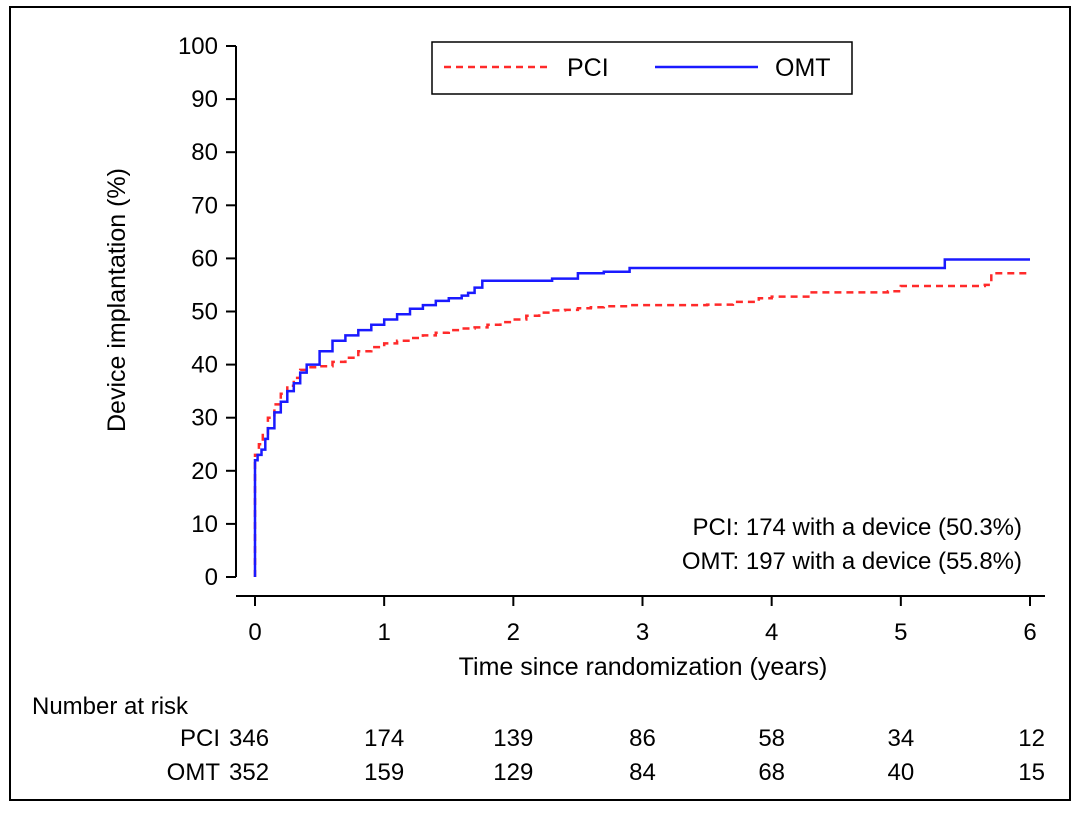  Describe the element at coordinates (642, 772) in the screenshot. I see `risk-value-omt: 84` at that location.